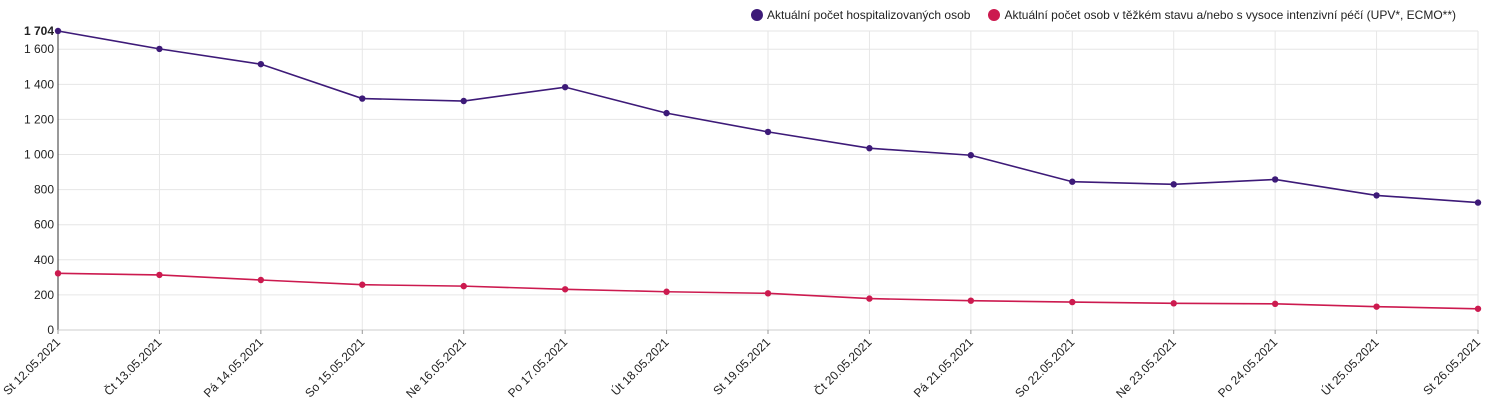  Describe the element at coordinates (640, 366) in the screenshot. I see `x-tick-label: Út 18.05.2021` at that location.